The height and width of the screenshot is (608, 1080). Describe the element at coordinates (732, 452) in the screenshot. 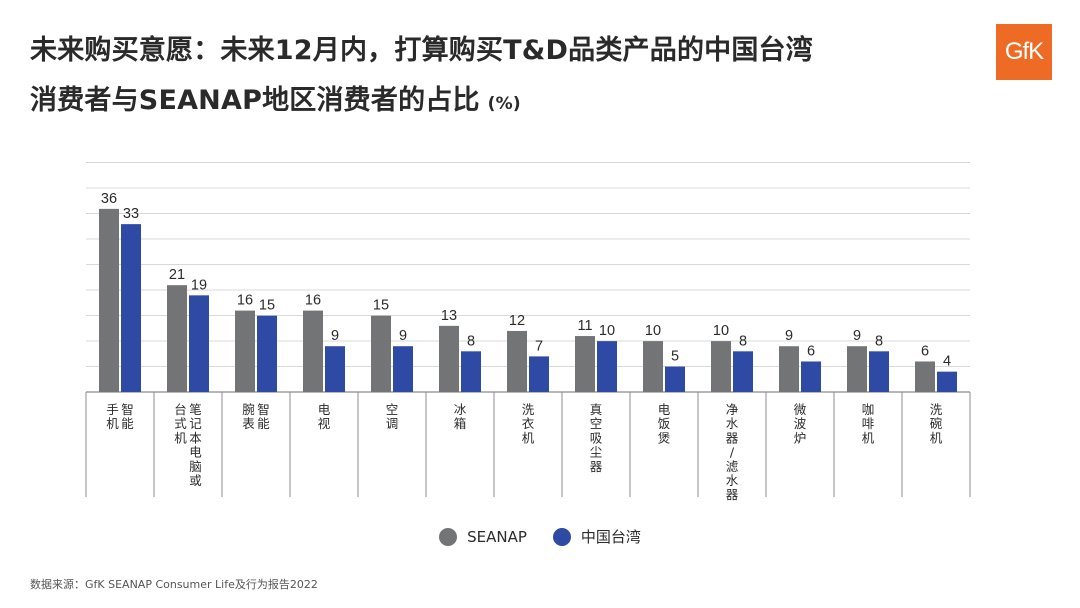

I see `category-label: 净水器/滤水器` at that location.